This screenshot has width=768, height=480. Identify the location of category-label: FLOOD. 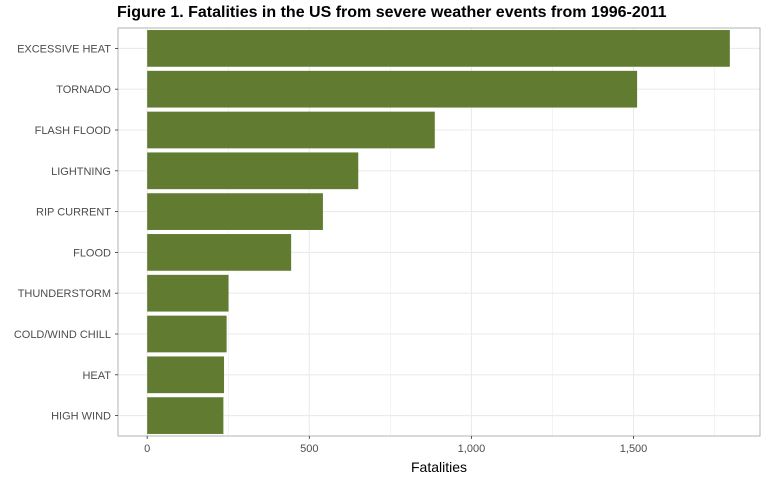
(92, 253).